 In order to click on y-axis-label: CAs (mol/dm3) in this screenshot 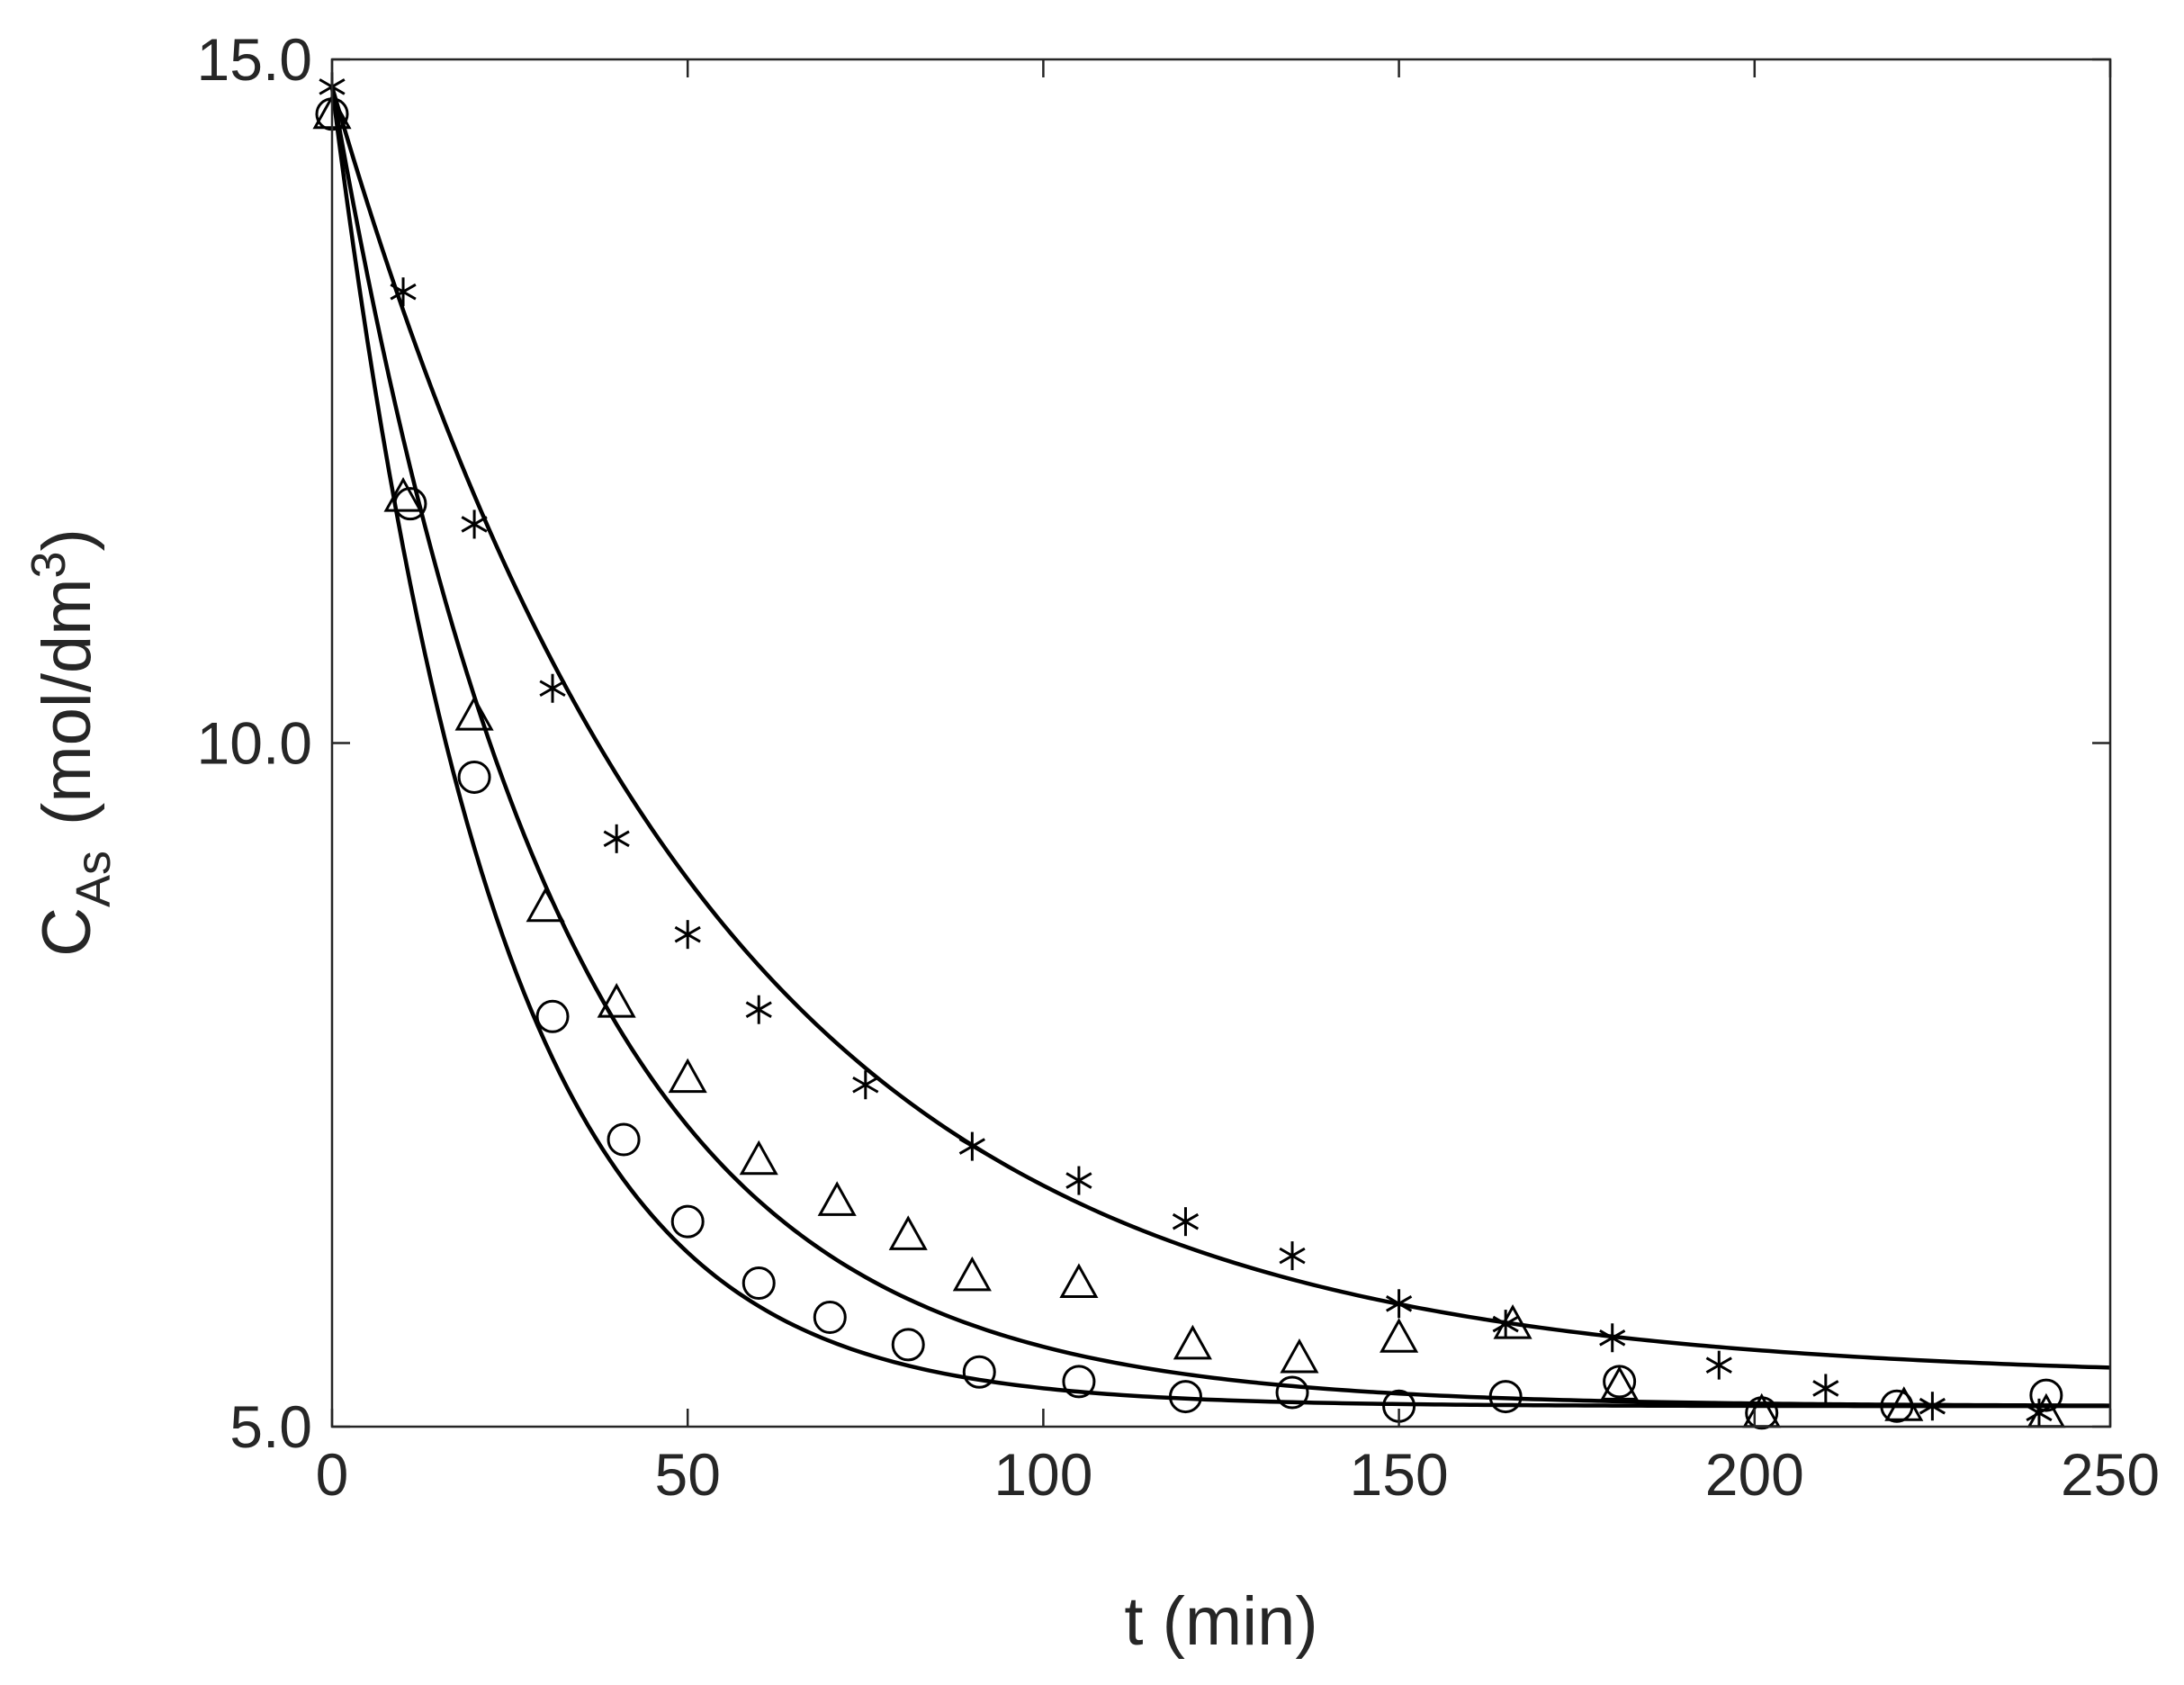, I will do `click(72, 742)`.